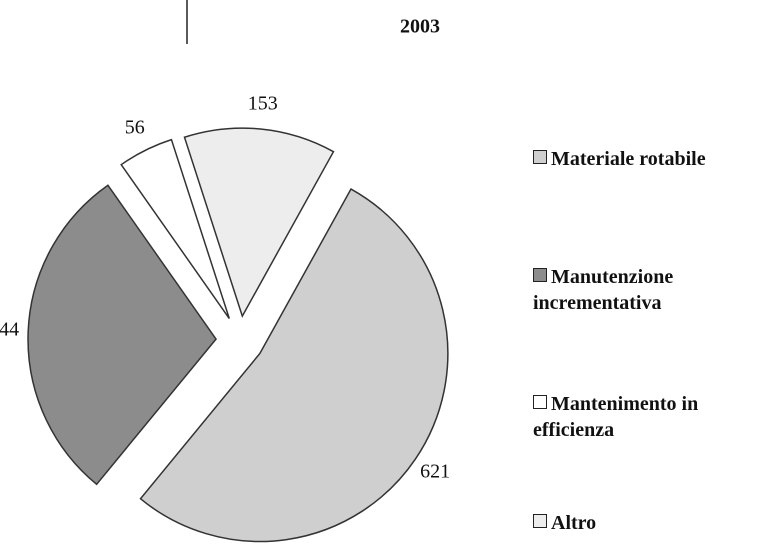 This screenshot has height=560, width=765. What do you see at coordinates (603, 290) in the screenshot?
I see `legend-label: Manutenzione incrementativa` at bounding box center [603, 290].